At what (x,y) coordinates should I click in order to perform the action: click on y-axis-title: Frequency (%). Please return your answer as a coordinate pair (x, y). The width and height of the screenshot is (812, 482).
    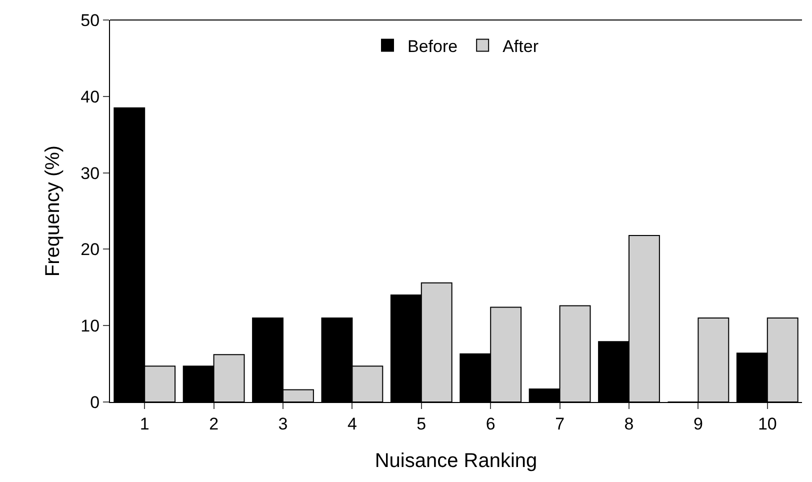
    Looking at the image, I should click on (53, 211).